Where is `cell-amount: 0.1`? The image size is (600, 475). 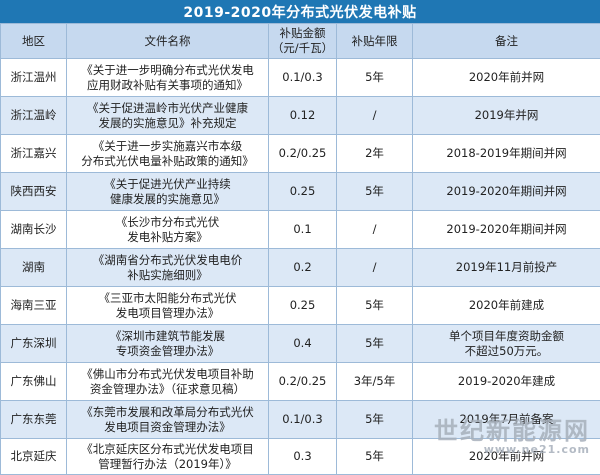 cell-amount: 0.1 is located at coordinates (303, 230).